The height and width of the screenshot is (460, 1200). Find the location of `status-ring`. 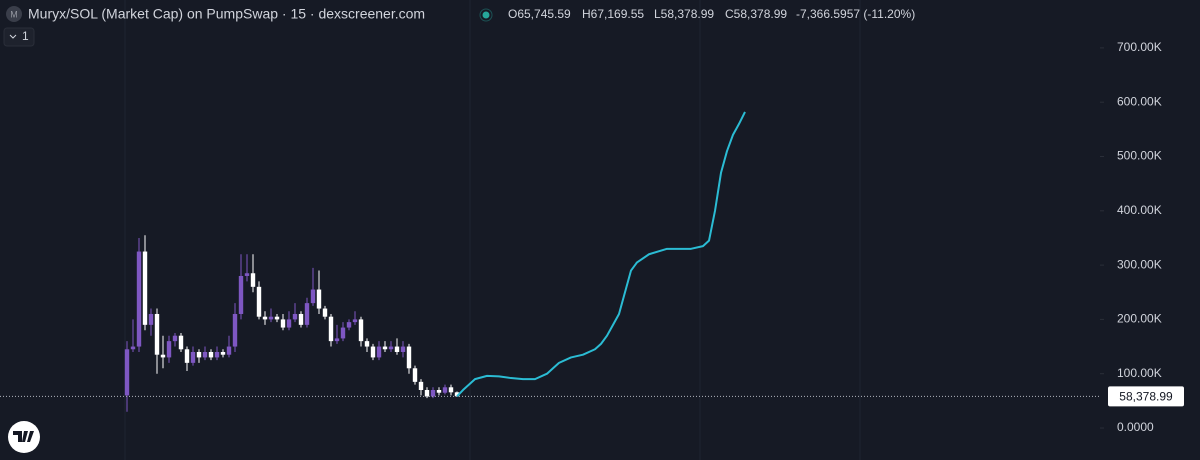

status-ring is located at coordinates (486, 15).